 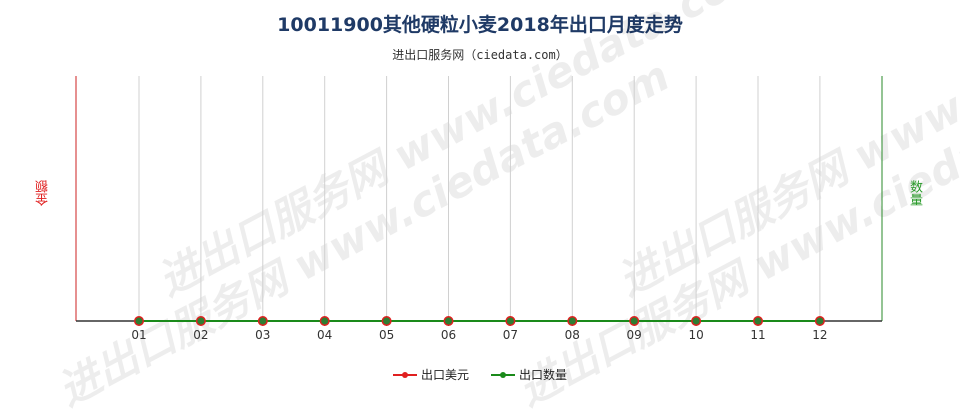 I want to click on x-tick-label: 07, so click(x=510, y=335).